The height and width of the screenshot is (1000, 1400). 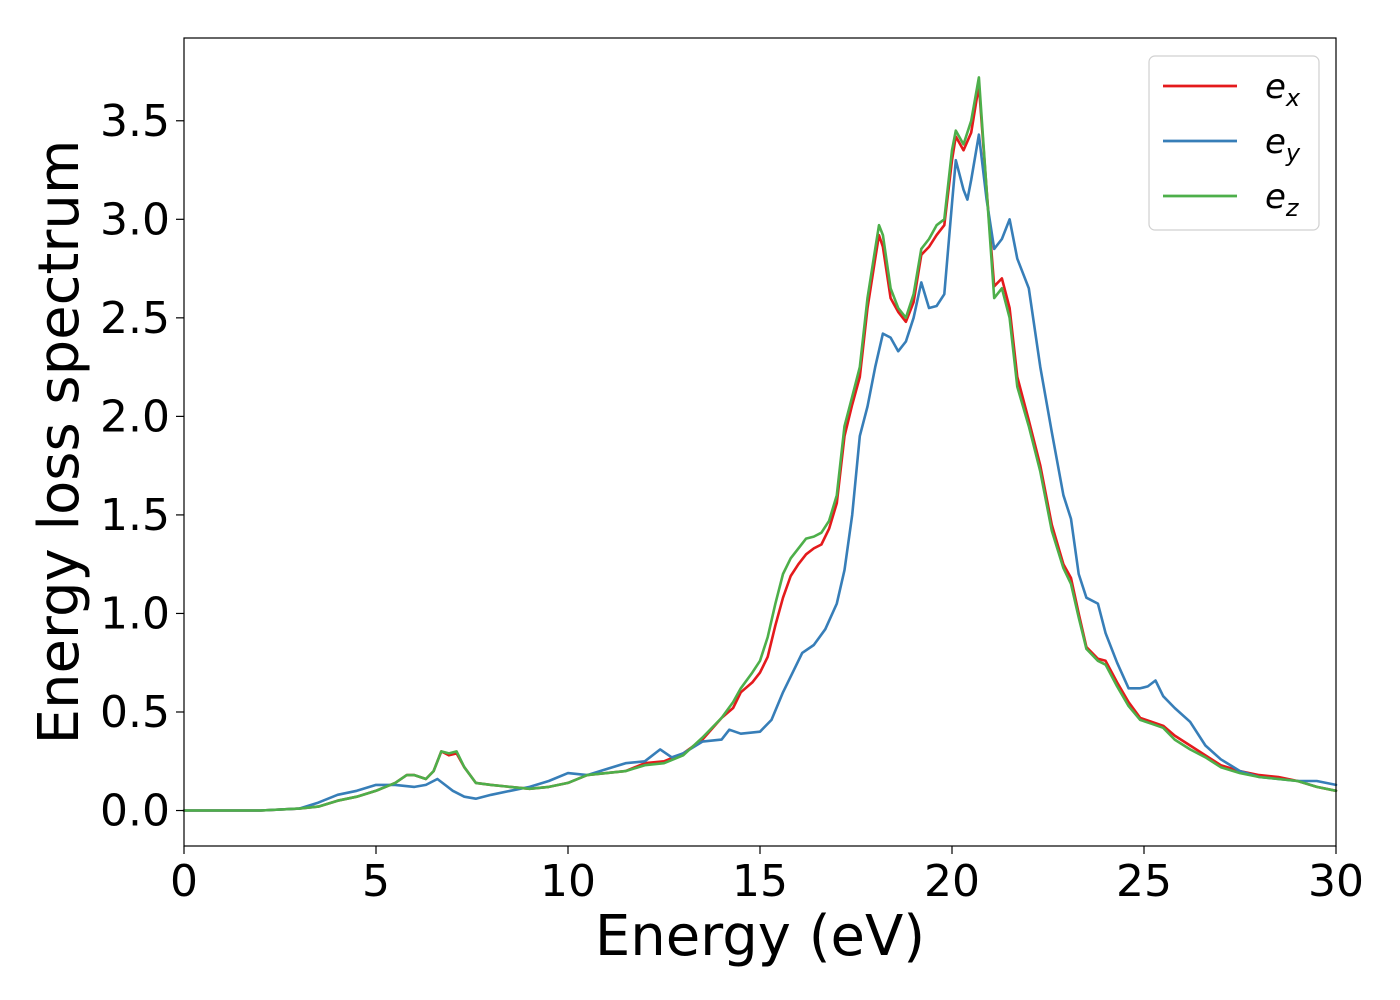 I want to click on y-tick-label: 0.0, so click(x=135, y=811).